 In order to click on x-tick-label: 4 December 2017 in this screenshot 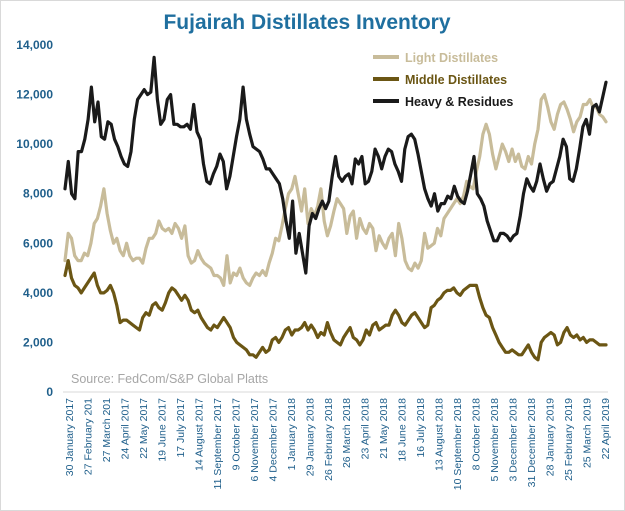, I will do `click(273, 440)`.